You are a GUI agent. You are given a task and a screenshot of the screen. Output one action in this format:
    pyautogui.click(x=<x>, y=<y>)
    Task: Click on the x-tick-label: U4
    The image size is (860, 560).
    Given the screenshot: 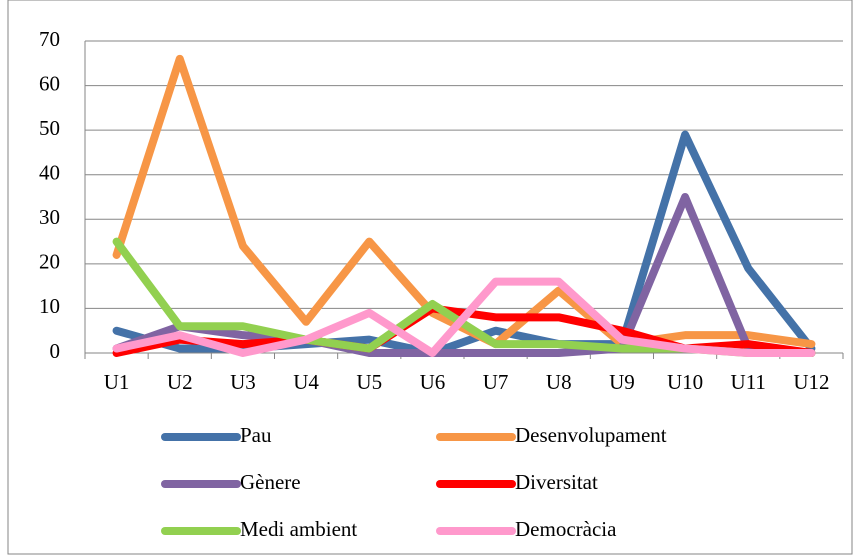 What is the action you would take?
    pyautogui.click(x=306, y=382)
    